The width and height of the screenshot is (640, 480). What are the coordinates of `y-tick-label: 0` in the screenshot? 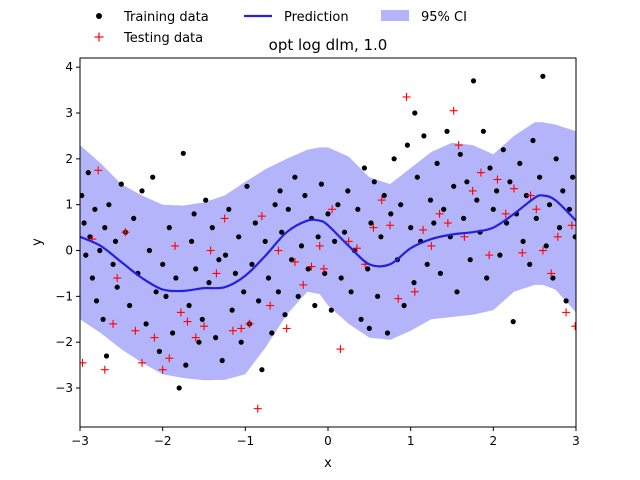 It's located at (69, 251).